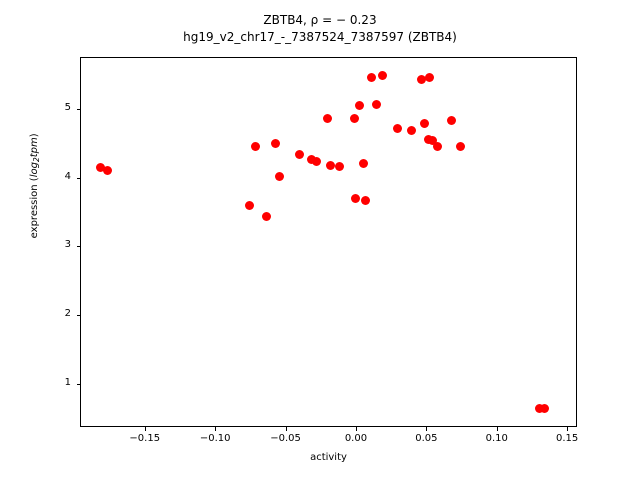 The image size is (640, 480). I want to click on y-tick-label: 1, so click(67, 383).